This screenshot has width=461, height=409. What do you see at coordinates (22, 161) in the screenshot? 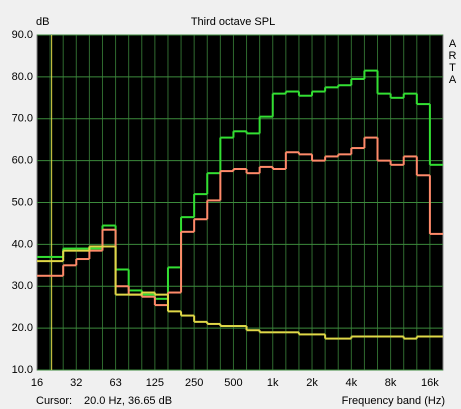
I see `y-tick-label: 60.0` at bounding box center [22, 161].